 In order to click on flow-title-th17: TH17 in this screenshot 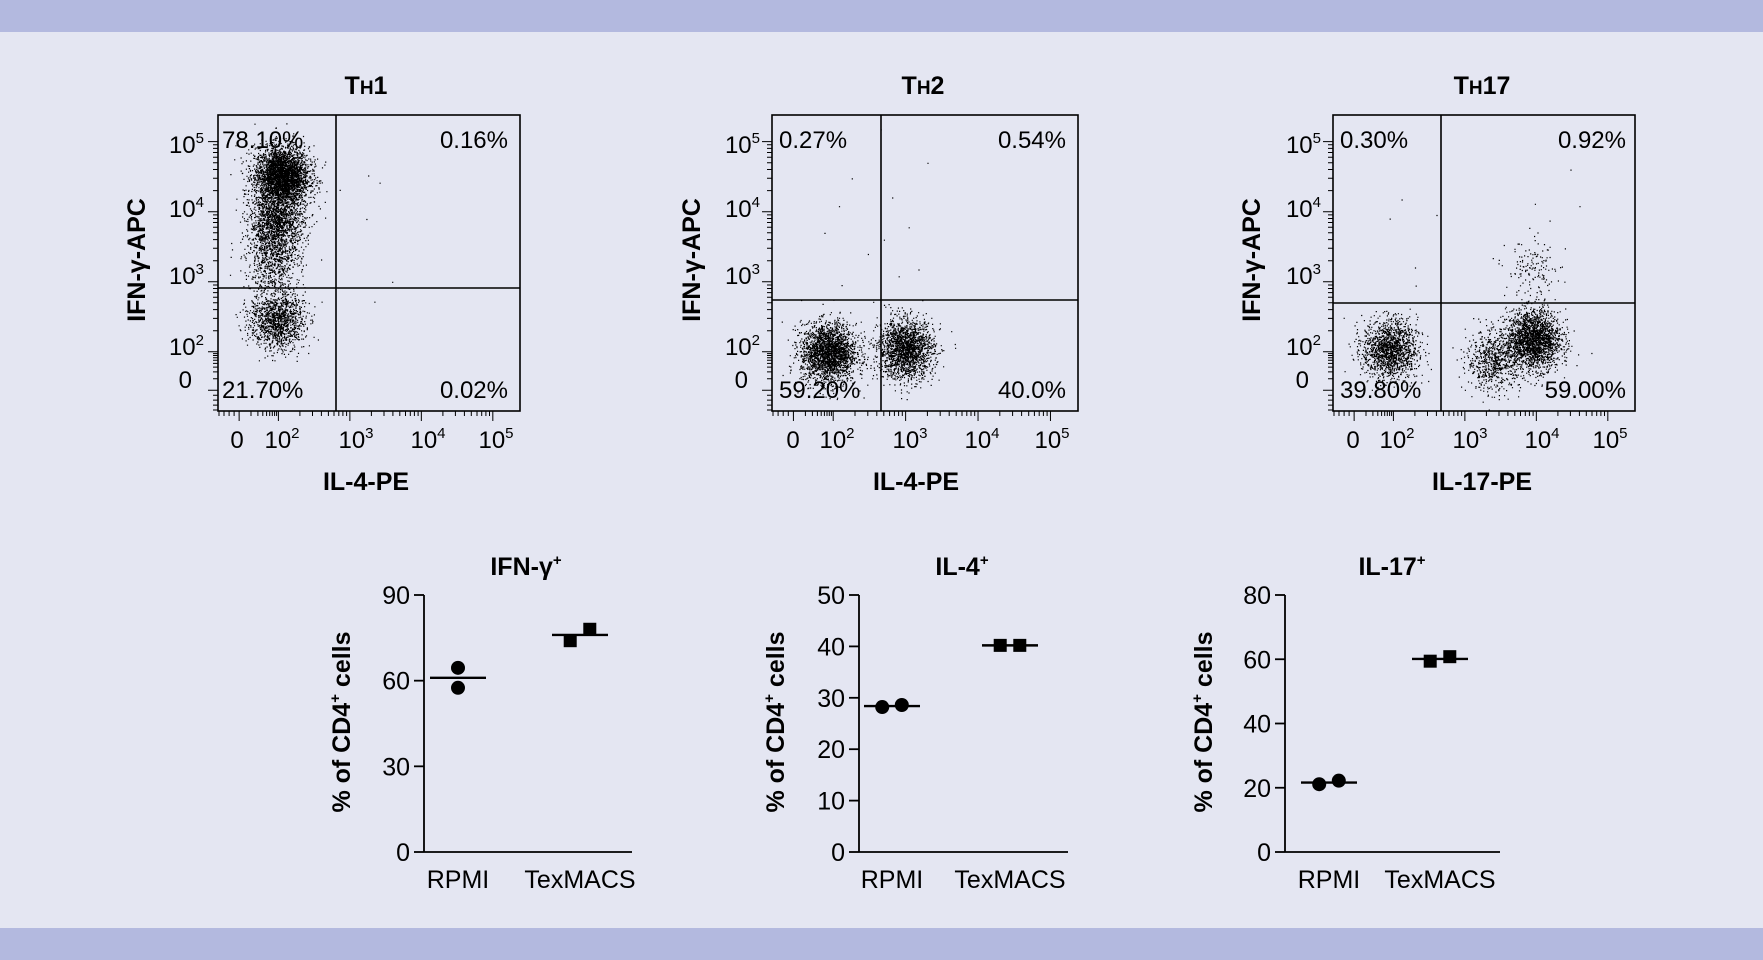, I will do `click(1482, 86)`.